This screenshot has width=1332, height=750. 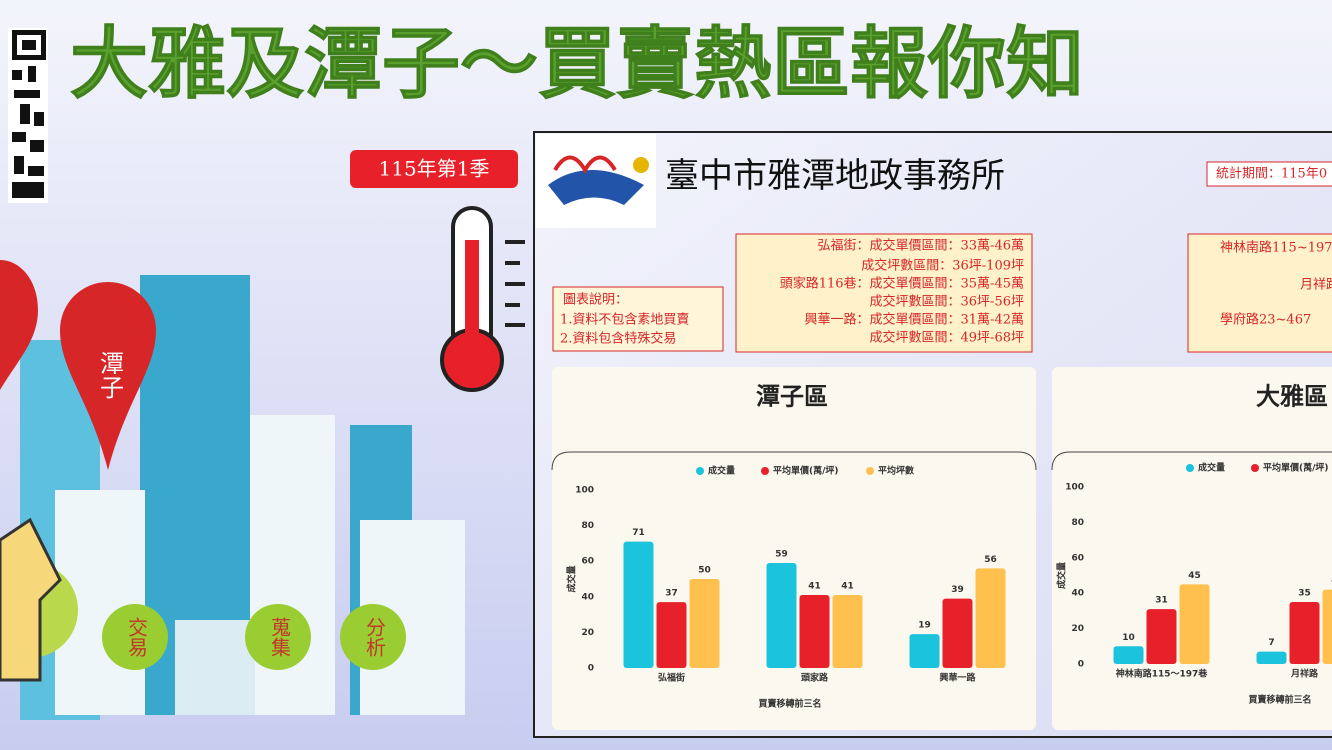 I want to click on note: 2.資料包含特殊交易, so click(x=618, y=339).